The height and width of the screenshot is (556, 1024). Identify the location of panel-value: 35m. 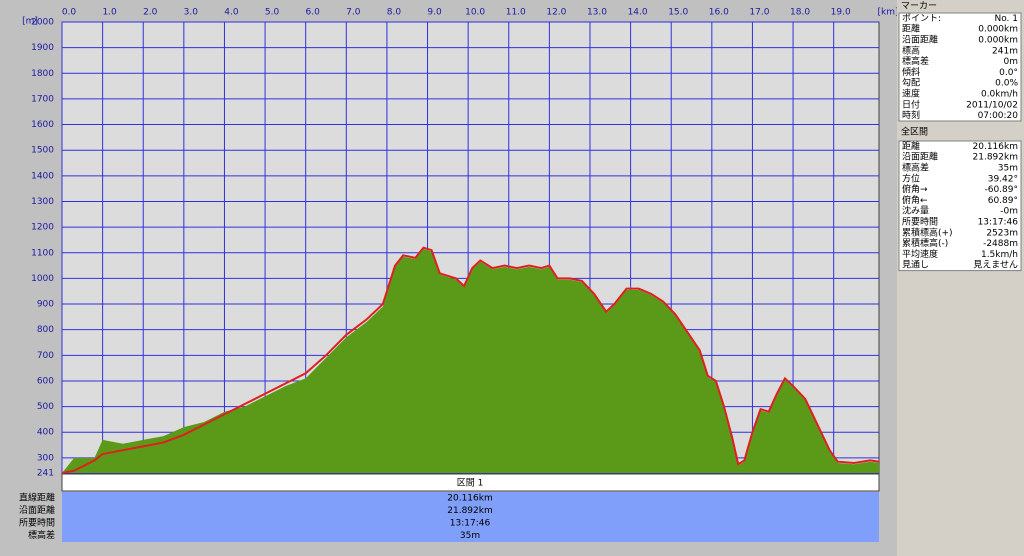
(1008, 169).